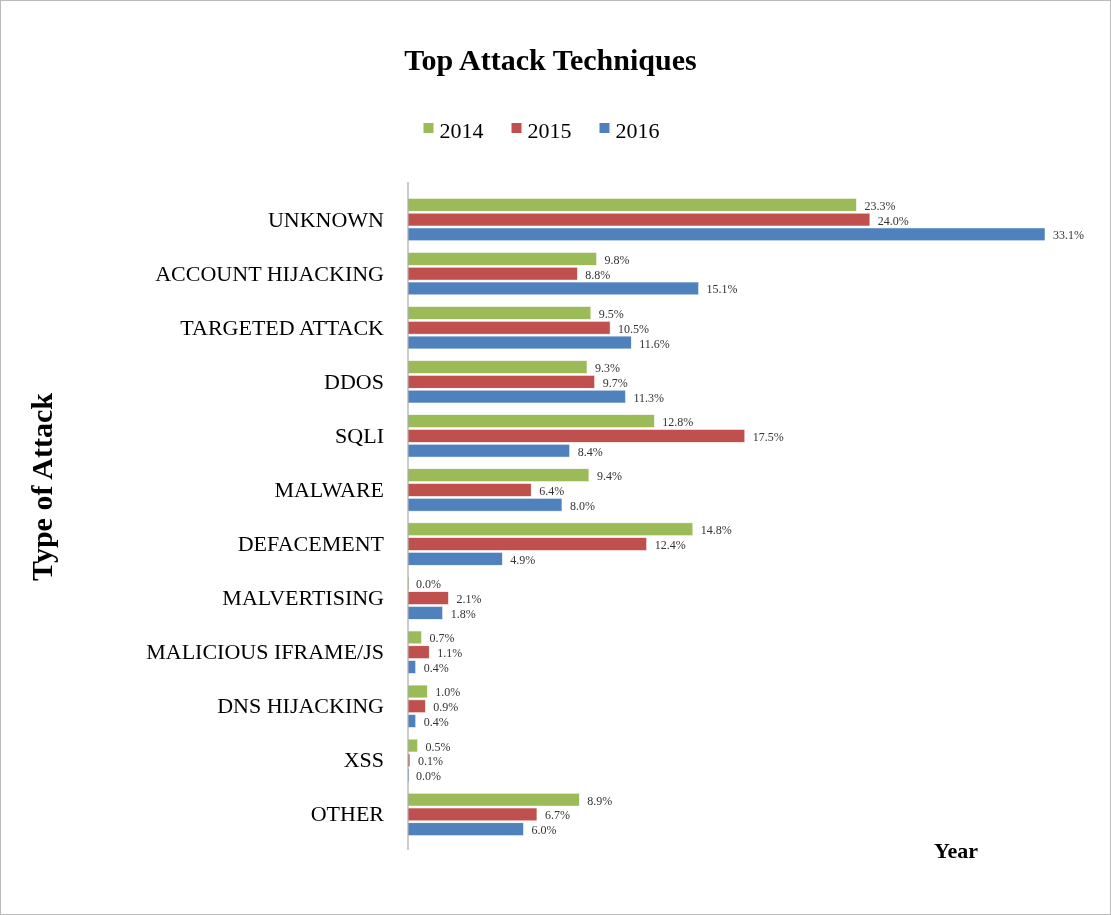  Describe the element at coordinates (270, 273) in the screenshot. I see `y-tick-label: ACCOUNT HIJACKING` at that location.